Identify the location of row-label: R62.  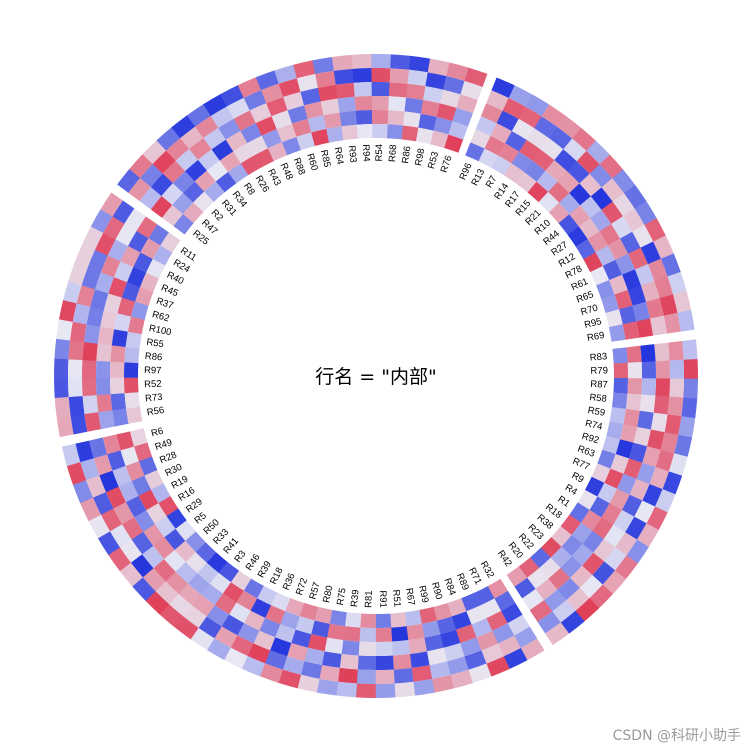
(161, 316).